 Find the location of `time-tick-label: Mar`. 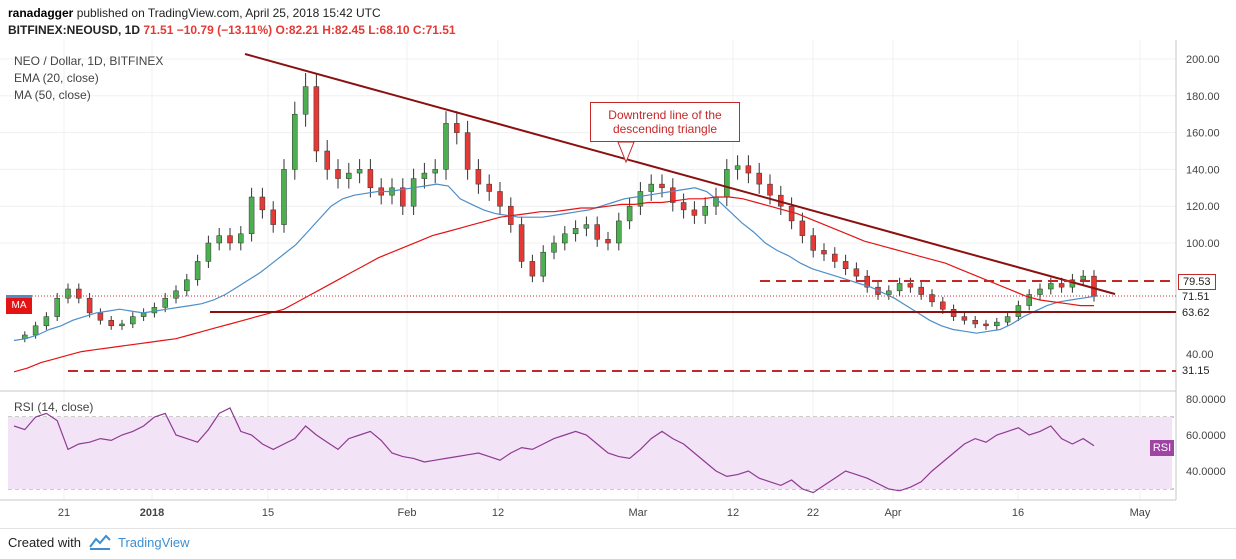

time-tick-label: Mar is located at coordinates (638, 513).